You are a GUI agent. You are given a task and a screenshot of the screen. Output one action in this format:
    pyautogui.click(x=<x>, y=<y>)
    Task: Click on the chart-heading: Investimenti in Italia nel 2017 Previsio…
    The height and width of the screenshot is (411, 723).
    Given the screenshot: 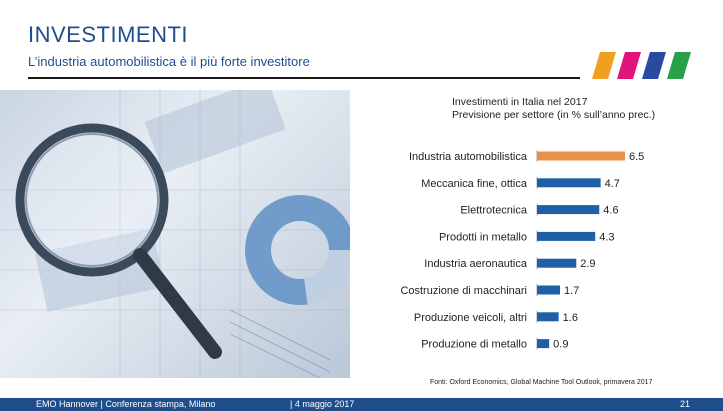 What is the action you would take?
    pyautogui.click(x=553, y=109)
    